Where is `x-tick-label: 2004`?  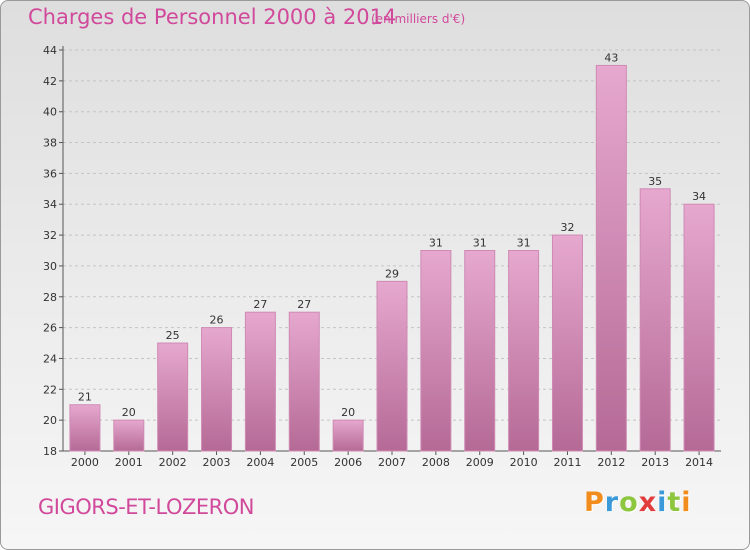
x-tick-label: 2004 is located at coordinates (260, 462).